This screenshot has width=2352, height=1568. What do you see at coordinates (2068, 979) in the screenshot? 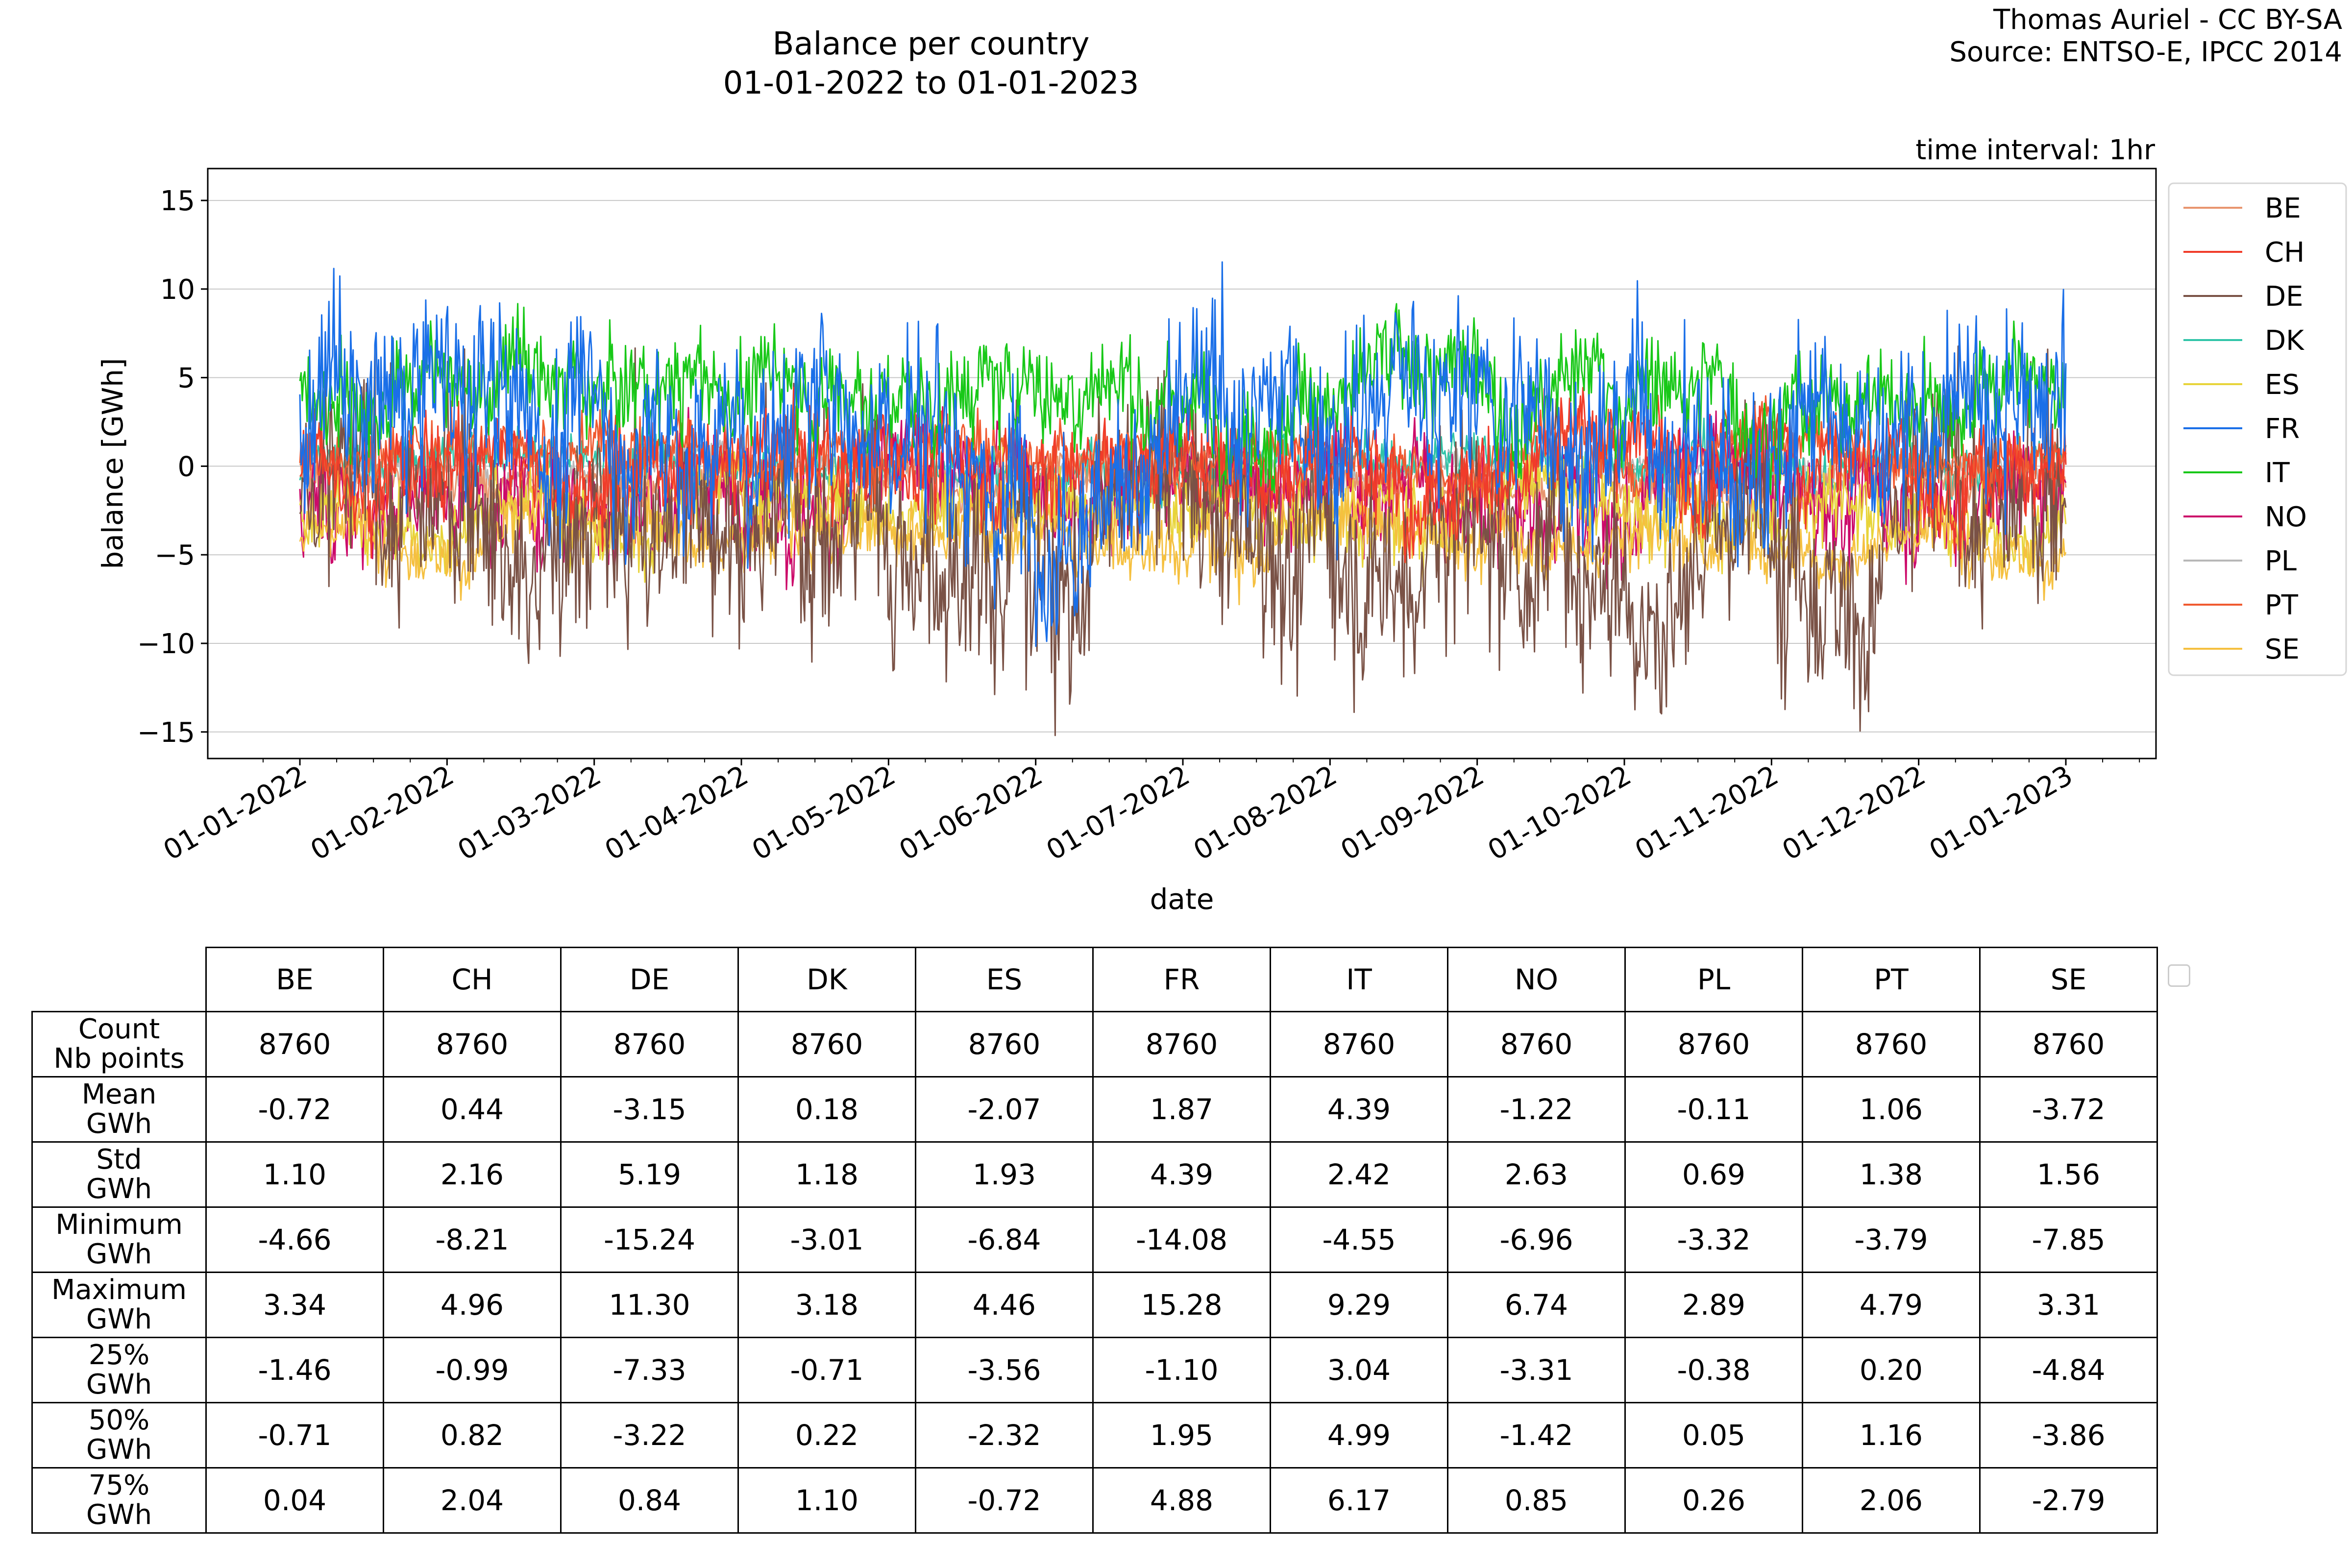
I see `col-header: SE` at bounding box center [2068, 979].